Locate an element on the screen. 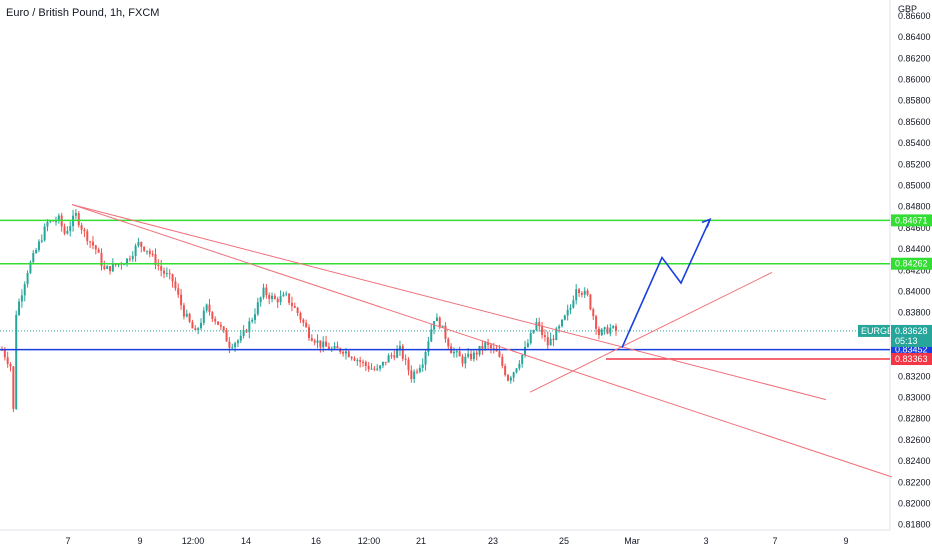  y-tick-label: 0.85000 is located at coordinates (914, 186).